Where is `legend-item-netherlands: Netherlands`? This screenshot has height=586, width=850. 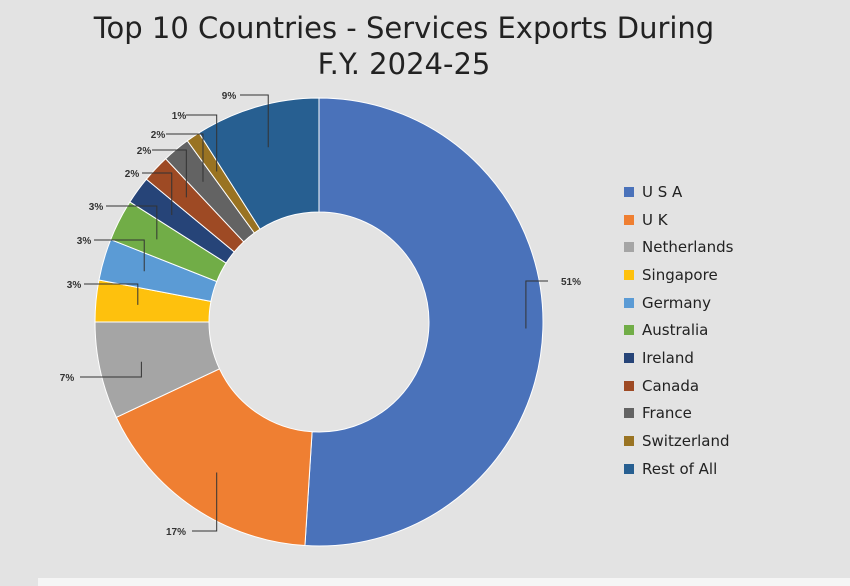 legend-item-netherlands: Netherlands is located at coordinates (678, 247).